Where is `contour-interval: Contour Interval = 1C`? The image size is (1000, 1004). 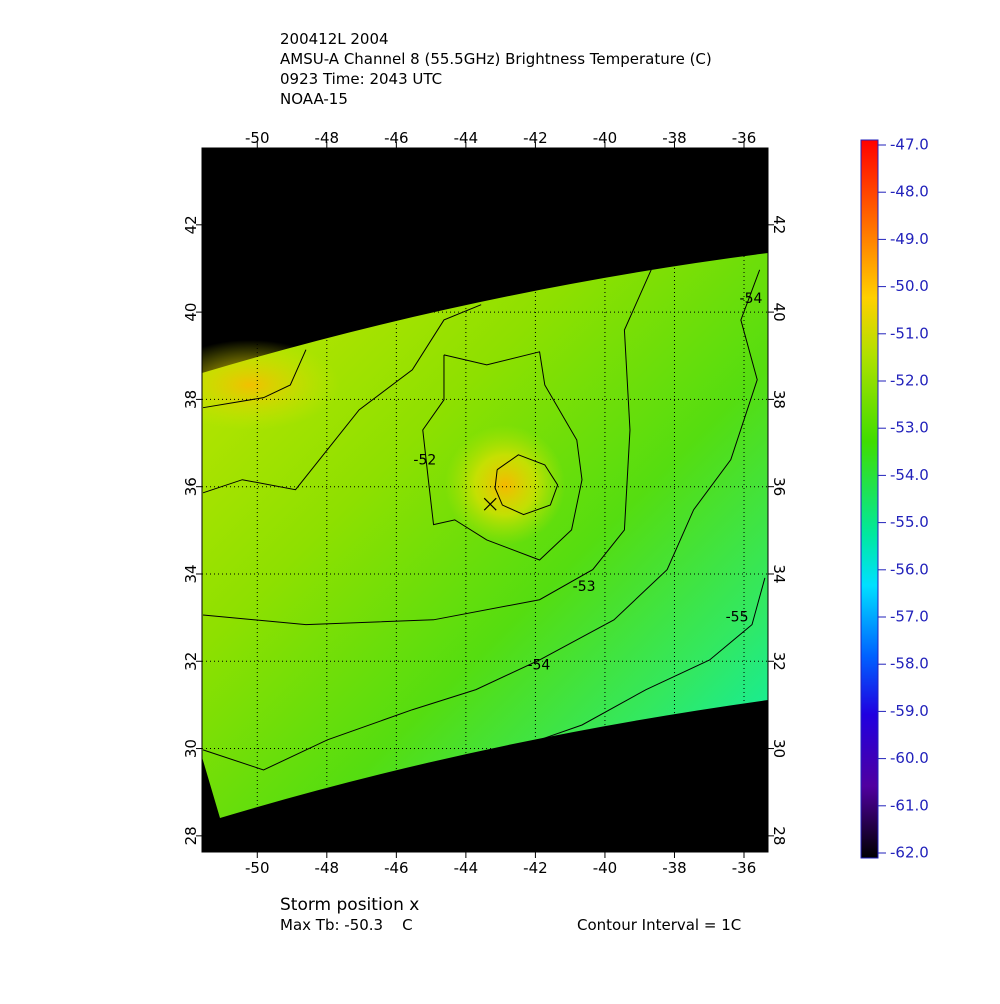 contour-interval: Contour Interval = 1C is located at coordinates (659, 925).